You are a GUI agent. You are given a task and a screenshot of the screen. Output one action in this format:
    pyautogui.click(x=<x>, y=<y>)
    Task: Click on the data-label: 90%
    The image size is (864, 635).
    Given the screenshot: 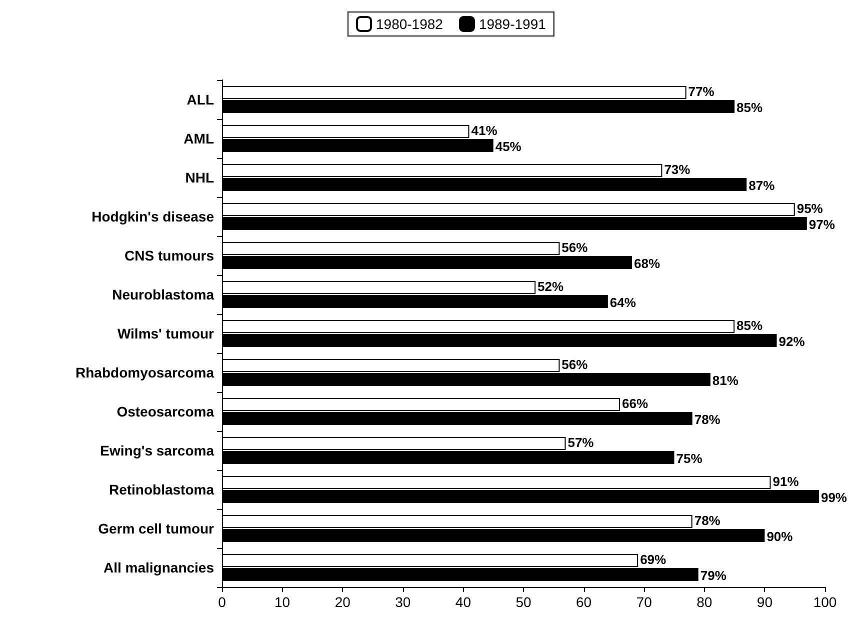 What is the action you would take?
    pyautogui.click(x=780, y=536)
    